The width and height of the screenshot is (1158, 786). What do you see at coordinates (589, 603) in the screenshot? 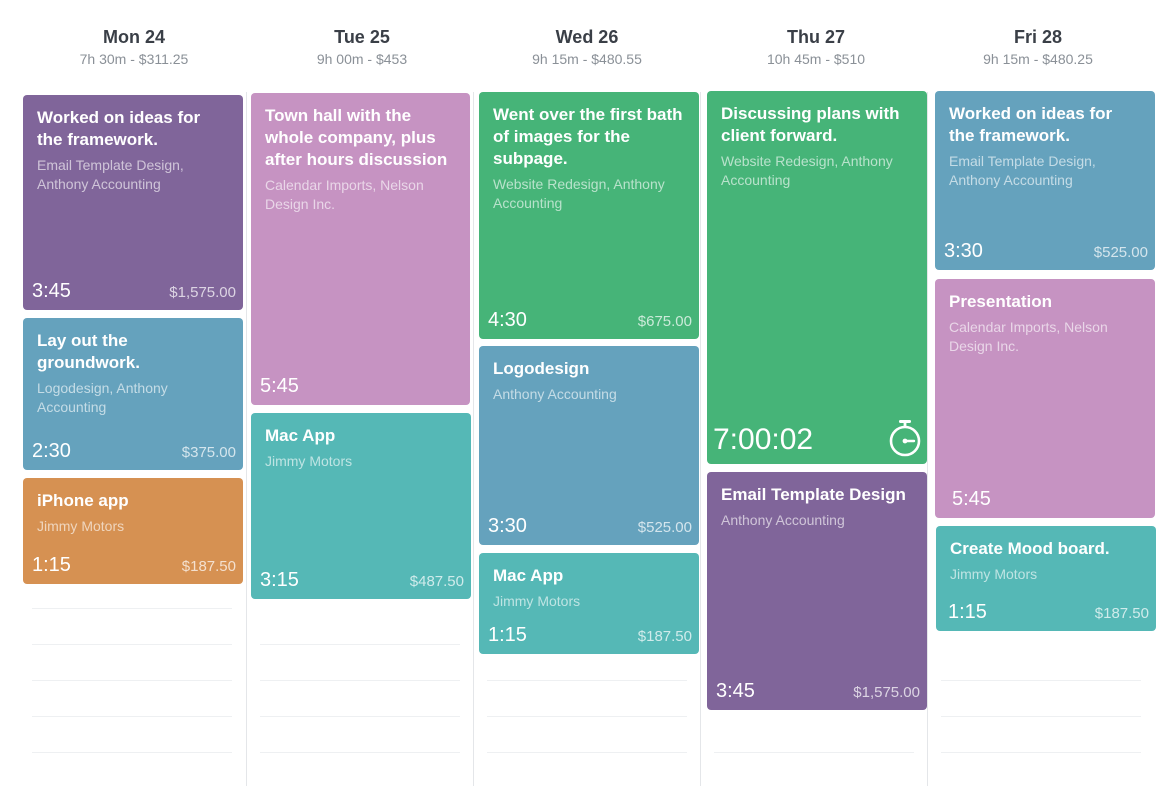
I see `time-entry-card: Mac App Jimmy Motors 1:15 $187.50` at bounding box center [589, 603].